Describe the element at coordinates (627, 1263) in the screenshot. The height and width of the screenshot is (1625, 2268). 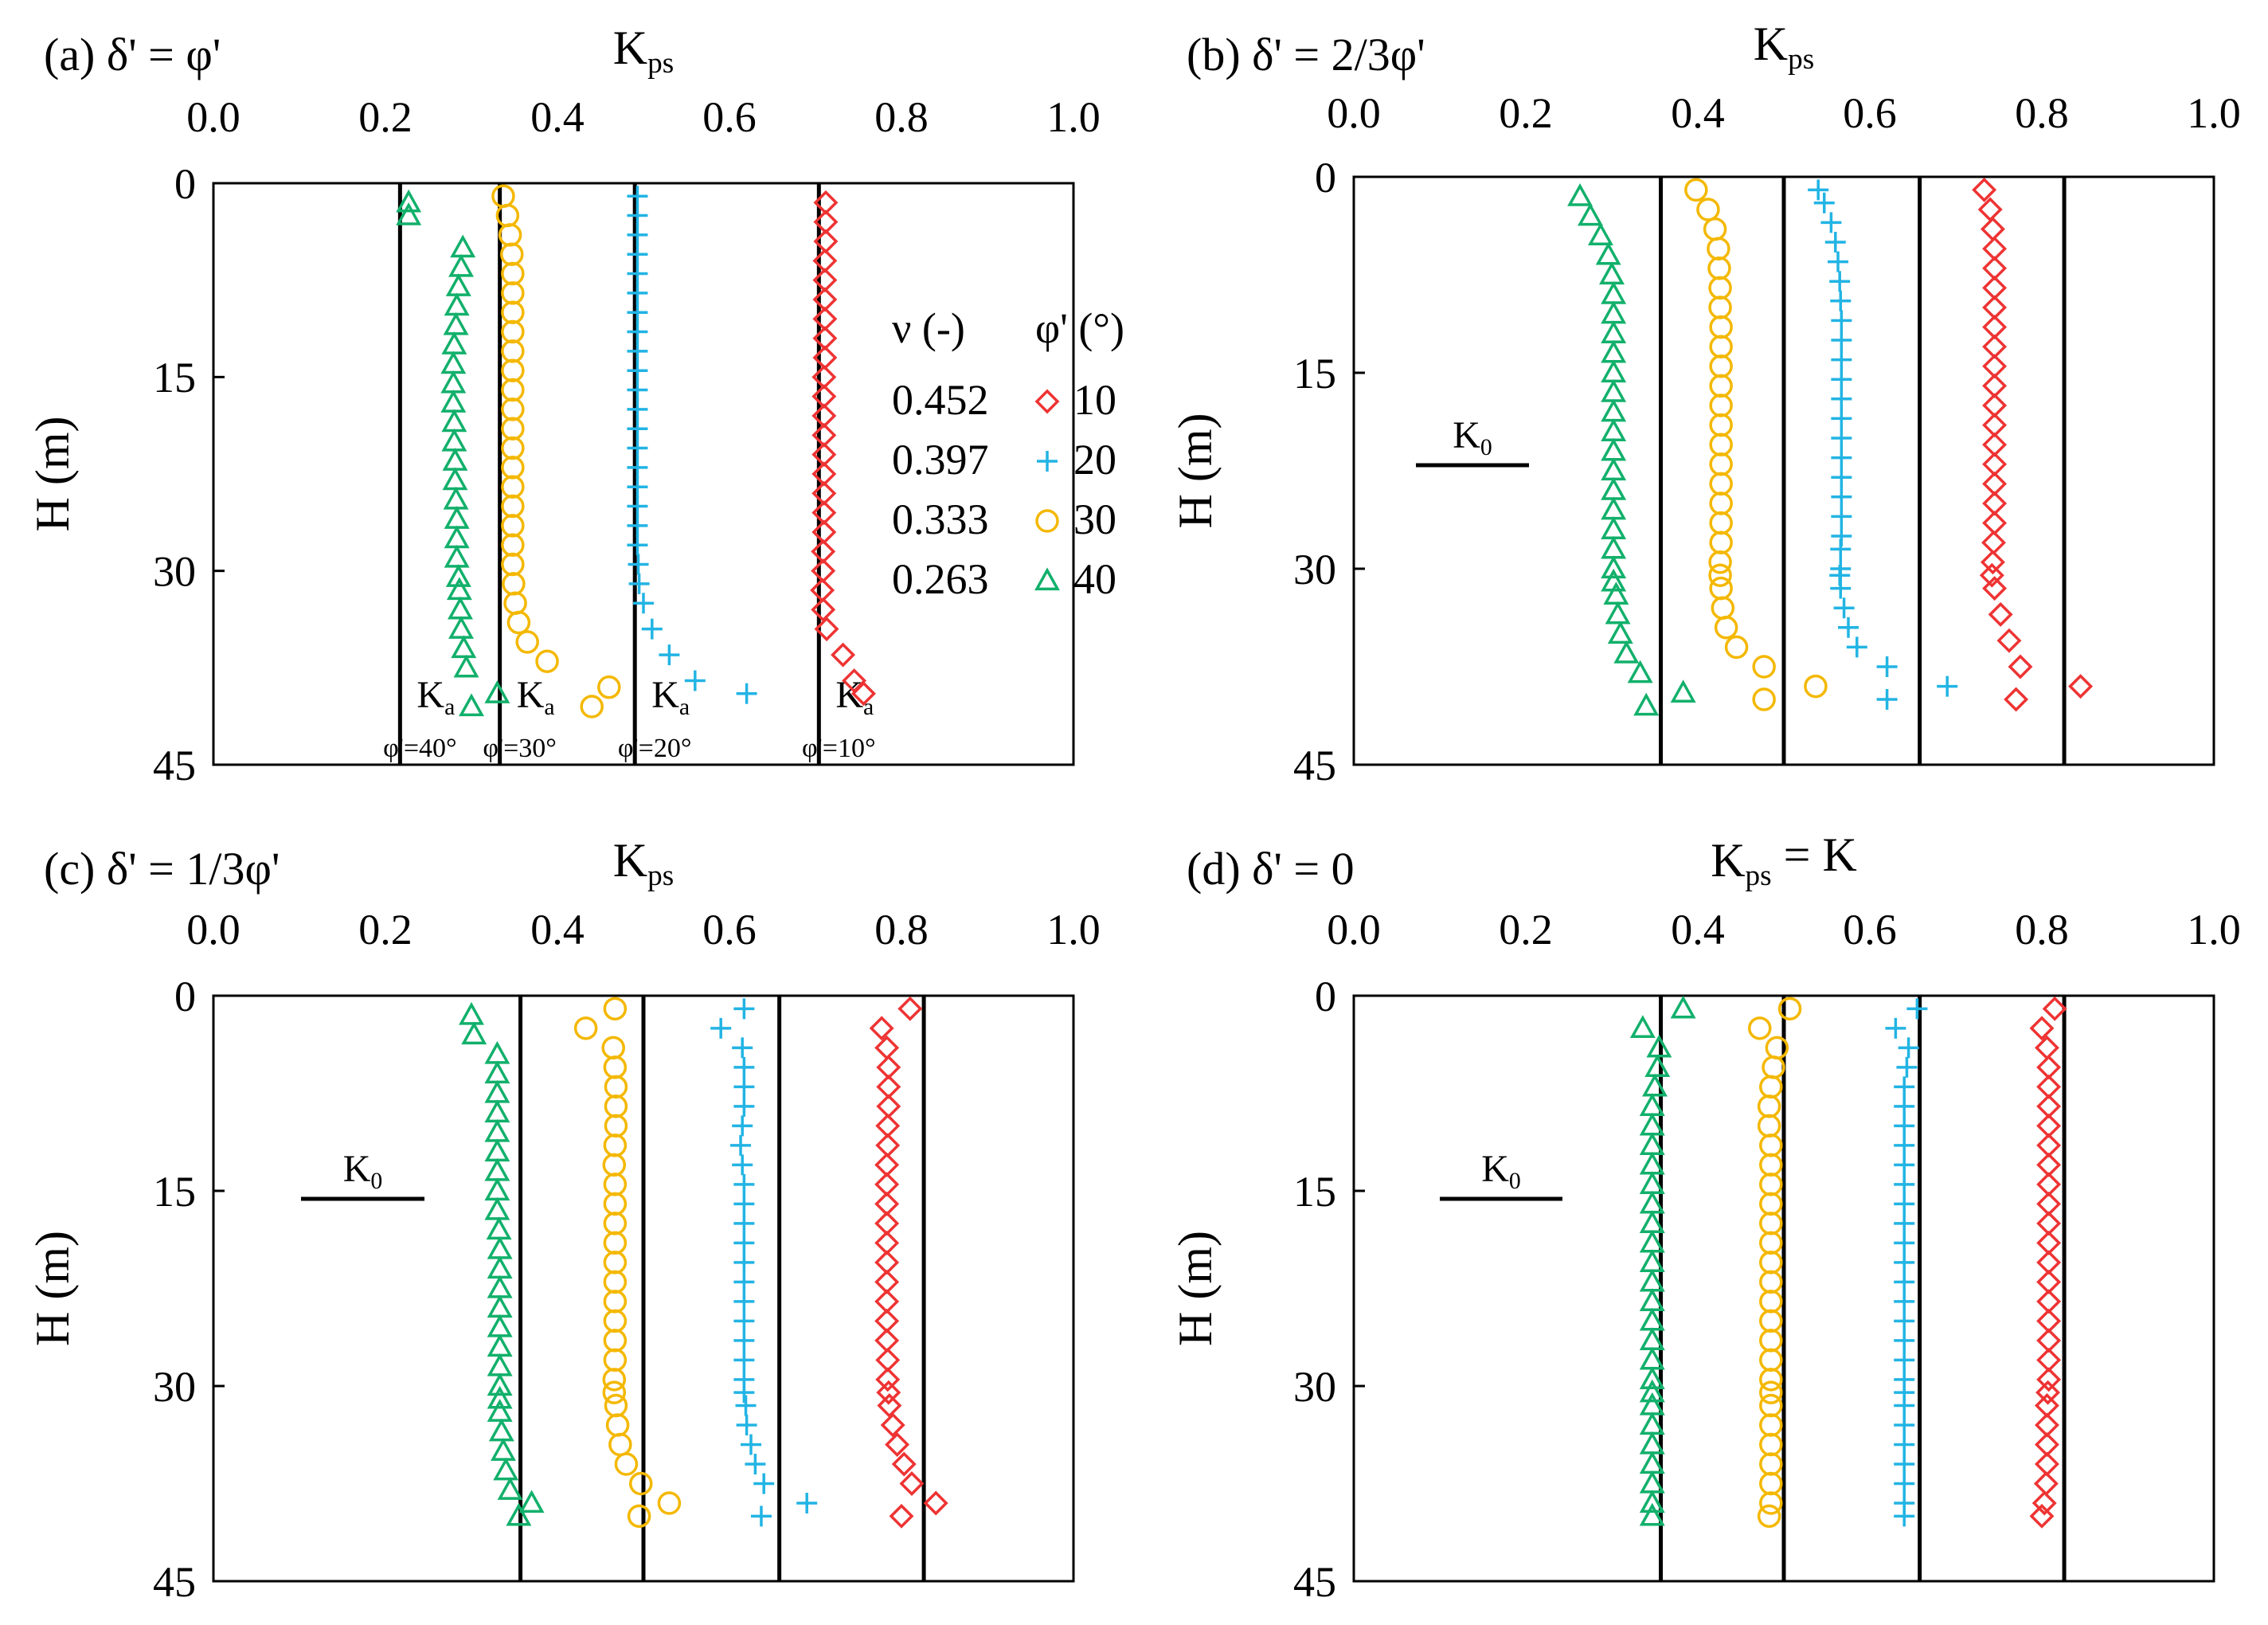
I see `series-phi30` at that location.